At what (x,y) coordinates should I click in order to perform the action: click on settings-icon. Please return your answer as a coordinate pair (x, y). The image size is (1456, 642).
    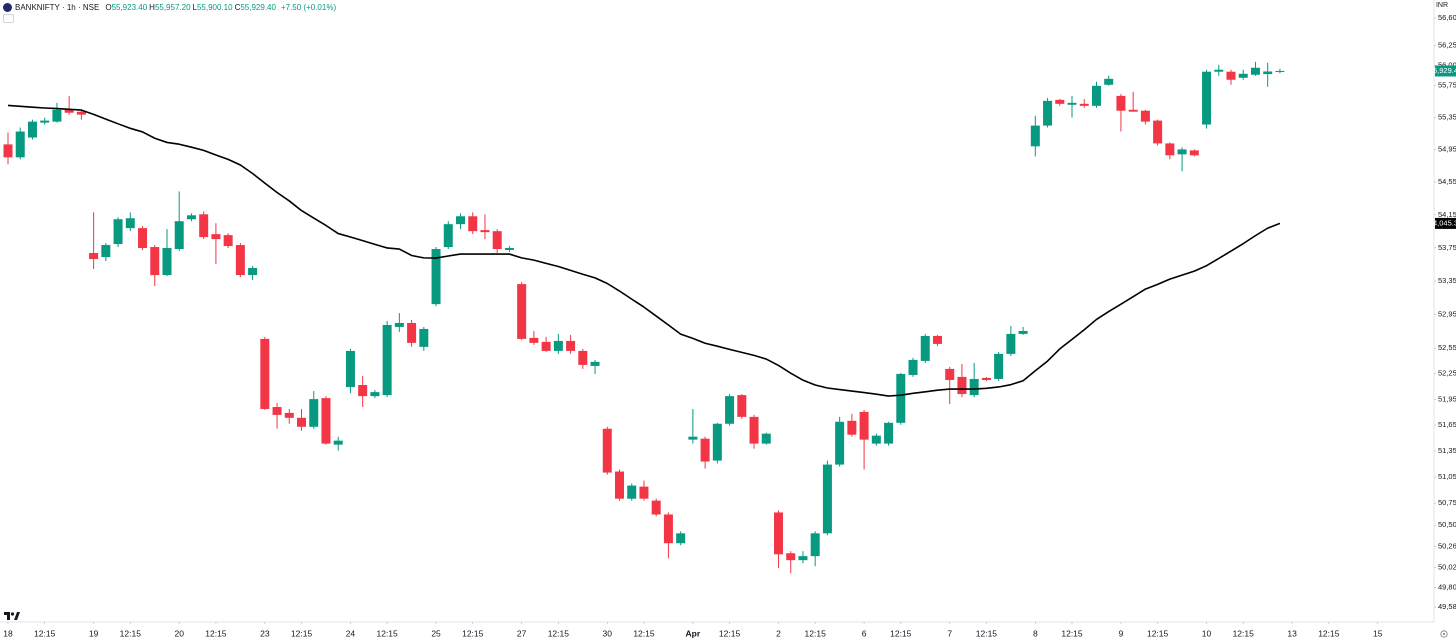
    Looking at the image, I should click on (1444, 634).